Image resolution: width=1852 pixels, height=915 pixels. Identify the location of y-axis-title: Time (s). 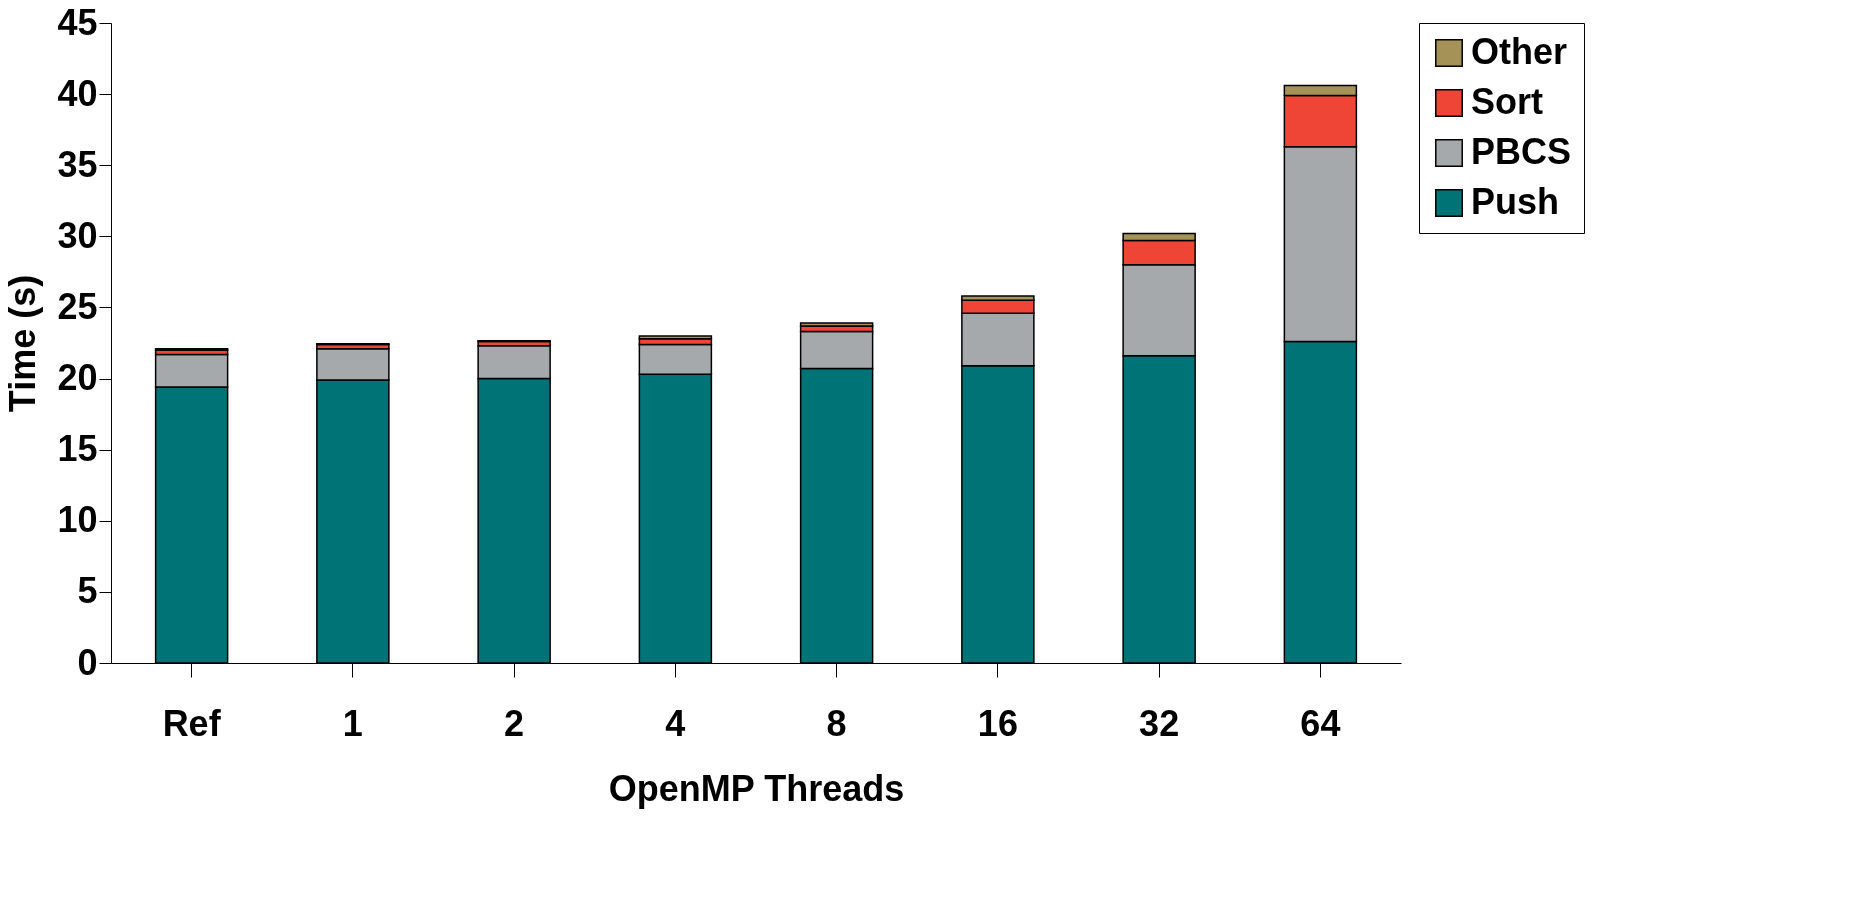
(23, 343).